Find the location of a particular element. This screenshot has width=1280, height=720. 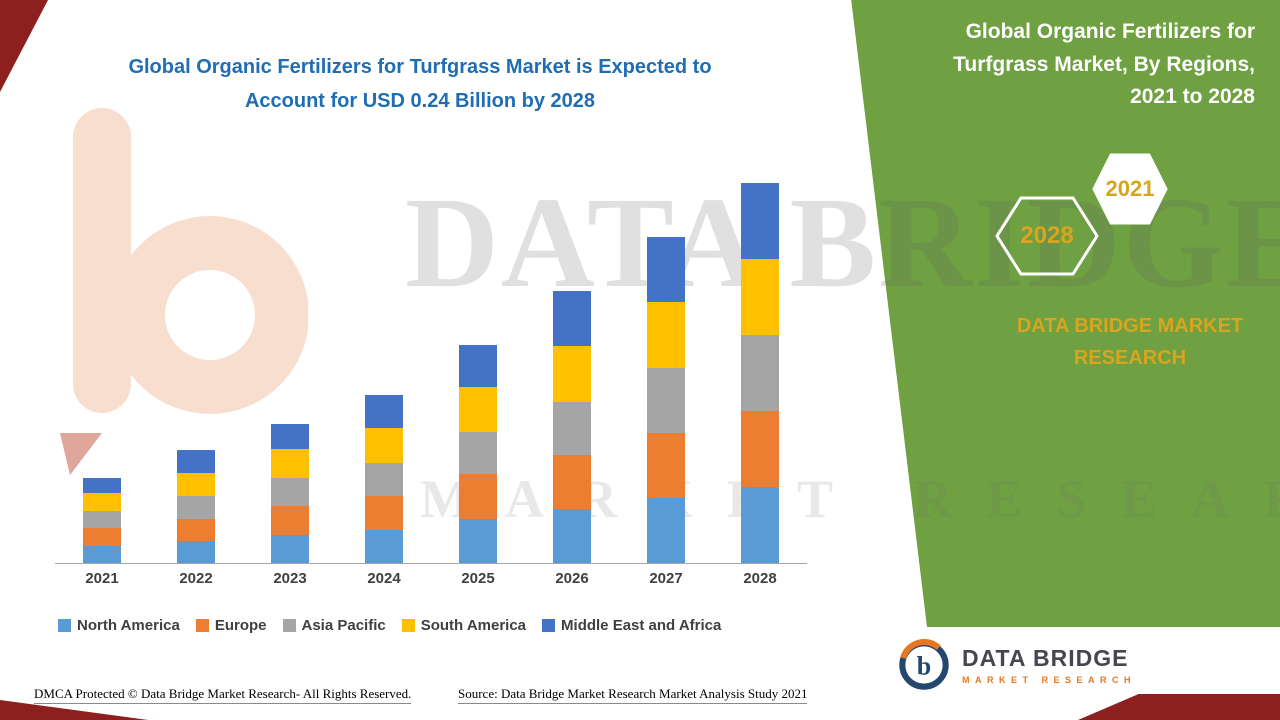

bar-column-2025 is located at coordinates (478, 453).